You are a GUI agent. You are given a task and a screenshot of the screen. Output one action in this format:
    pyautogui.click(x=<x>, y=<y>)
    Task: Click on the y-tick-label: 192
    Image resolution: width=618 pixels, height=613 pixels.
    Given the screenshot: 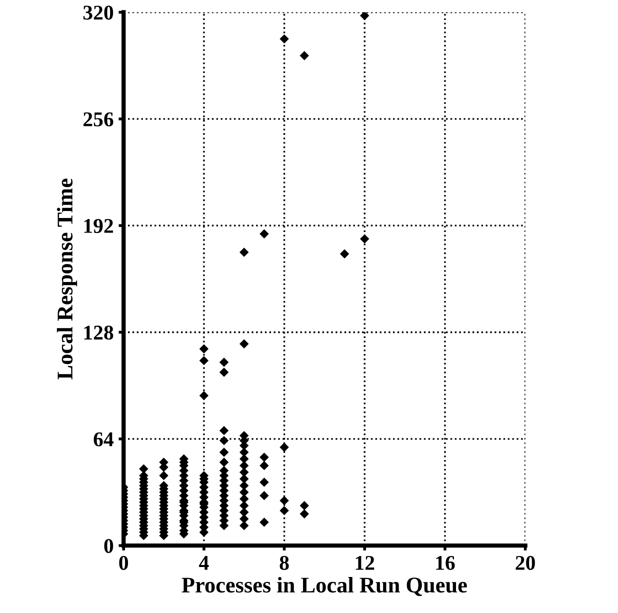 What is the action you would take?
    pyautogui.click(x=98, y=226)
    